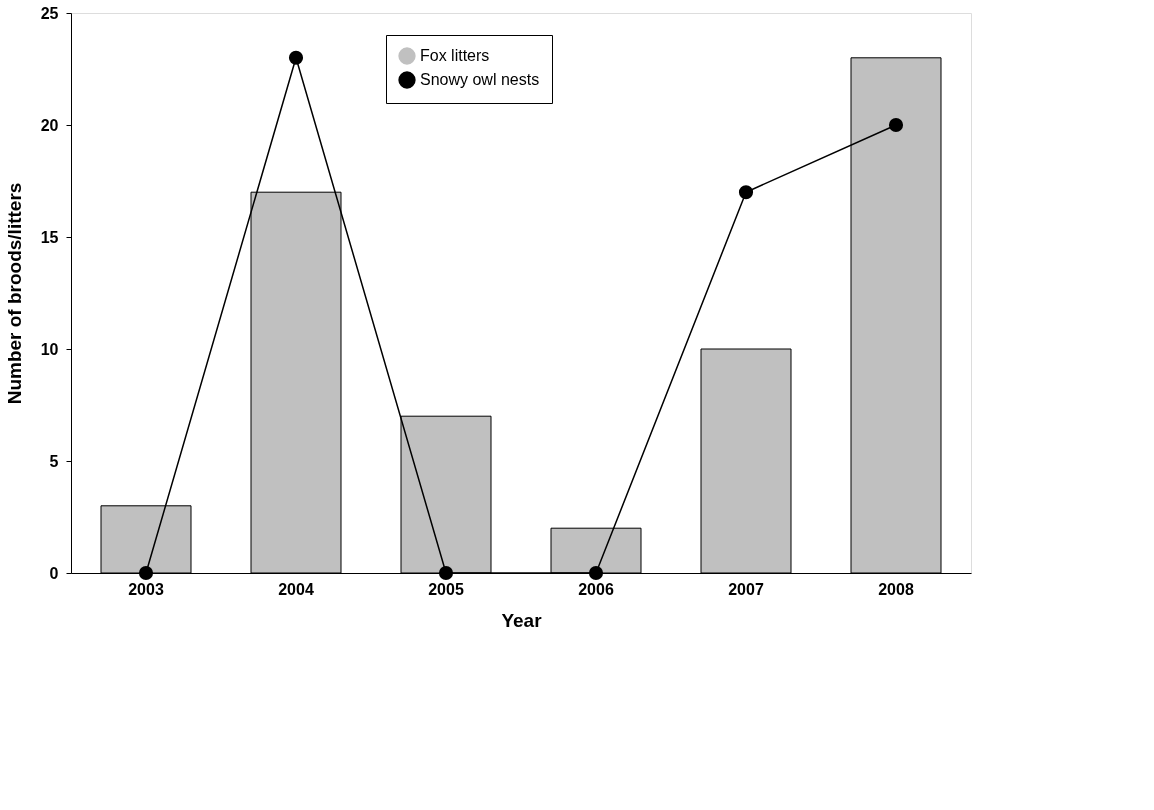  What do you see at coordinates (896, 589) in the screenshot?
I see `x-tick-label: 2008` at bounding box center [896, 589].